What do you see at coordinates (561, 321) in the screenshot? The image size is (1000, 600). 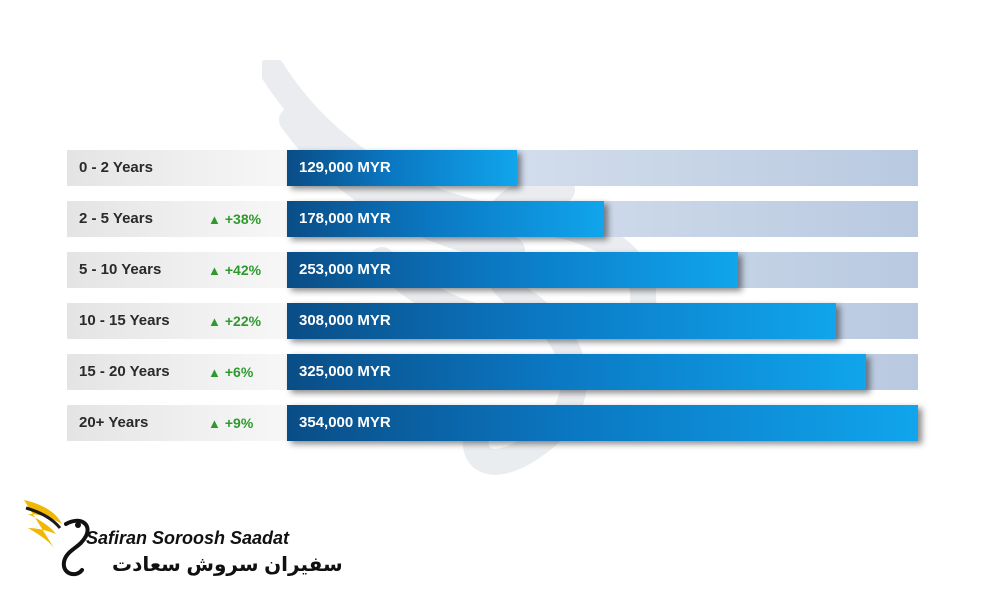 I see `bar: 308,000 MYR` at bounding box center [561, 321].